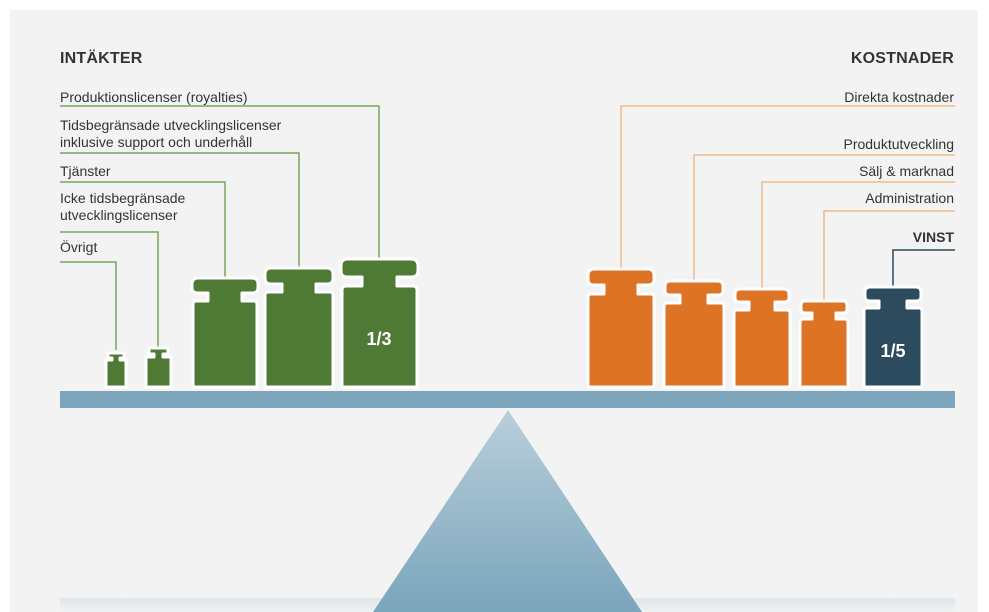 The height and width of the screenshot is (612, 989). I want to click on weight-production-licenses, so click(379, 323).